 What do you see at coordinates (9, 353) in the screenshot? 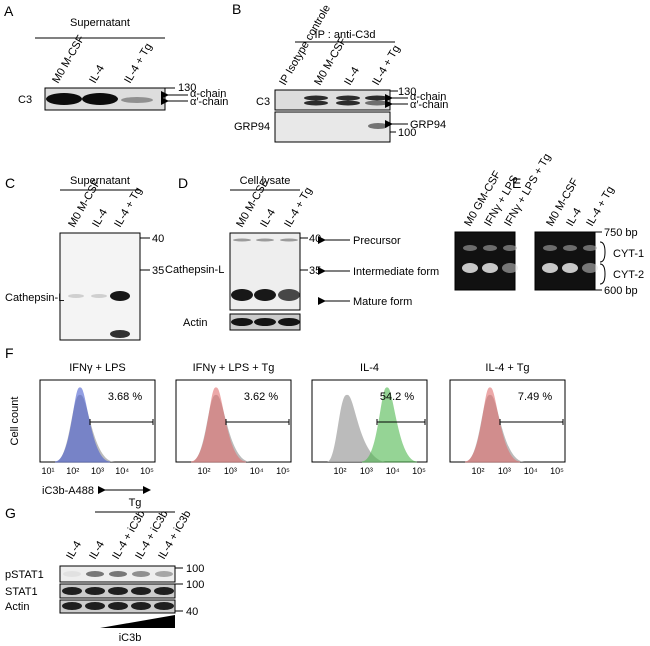
I see `panel-letter: F` at bounding box center [9, 353].